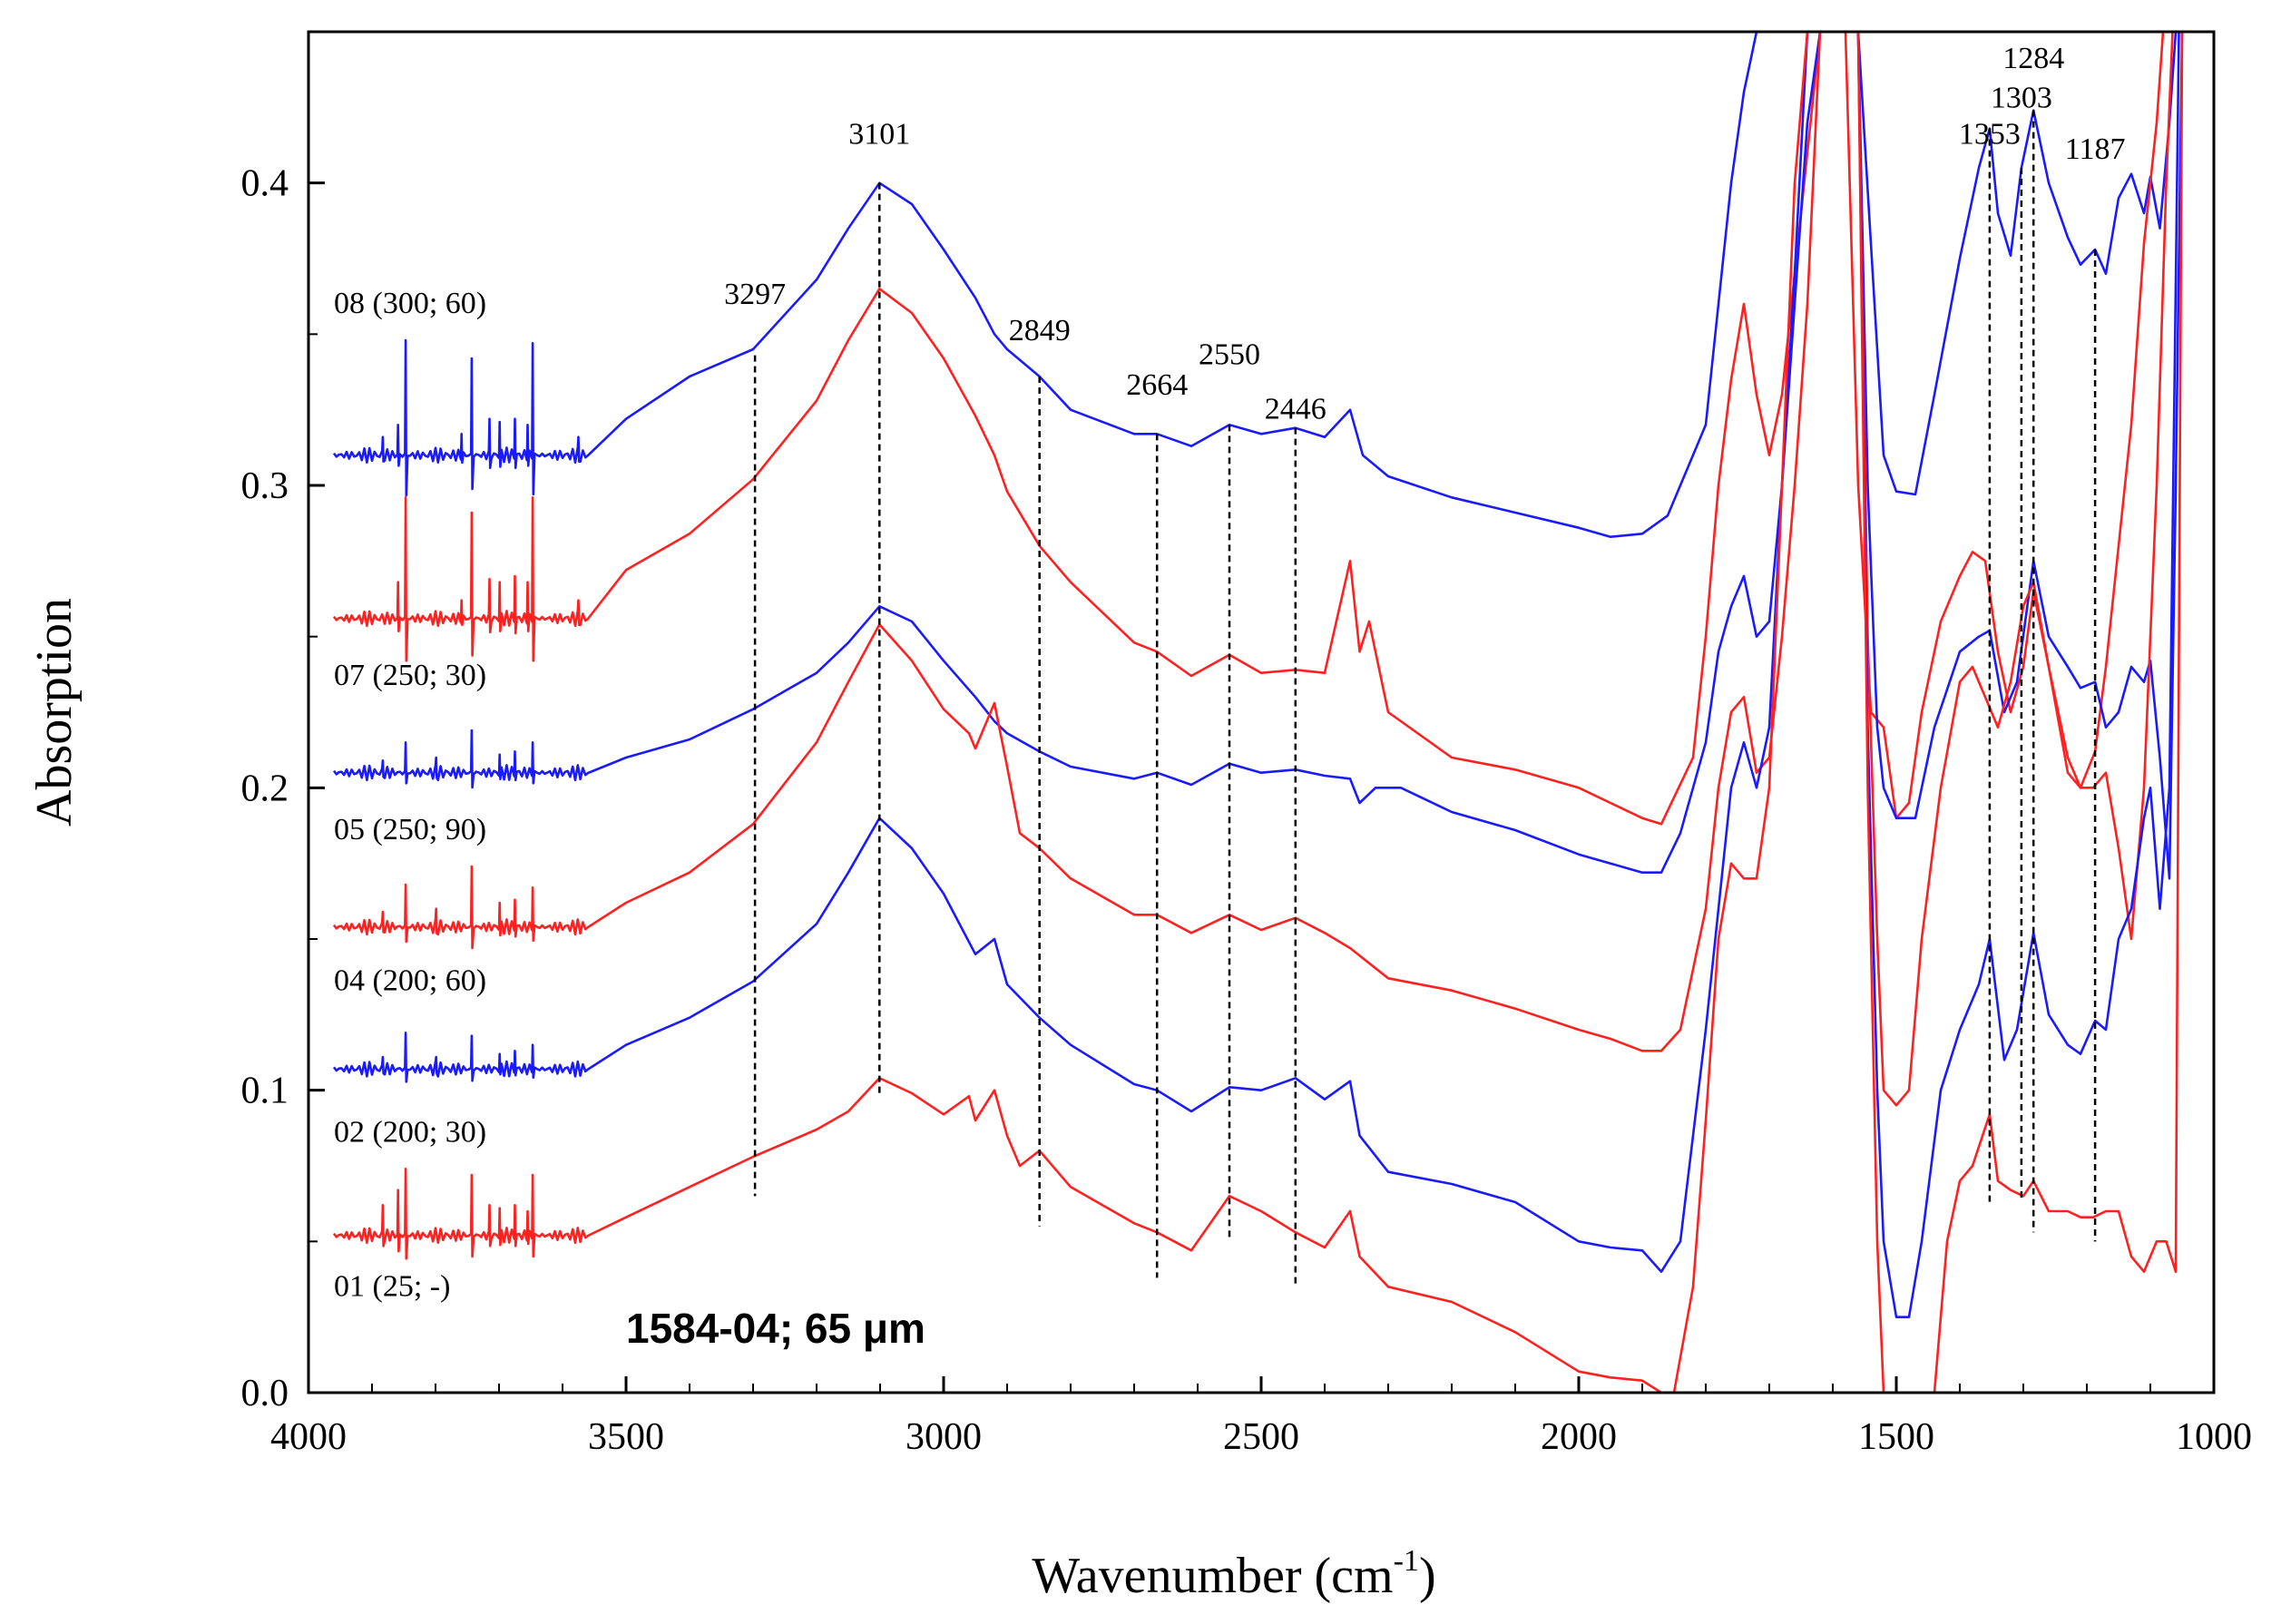  What do you see at coordinates (265, 1091) in the screenshot?
I see `y-tick-label: 0.1` at bounding box center [265, 1091].